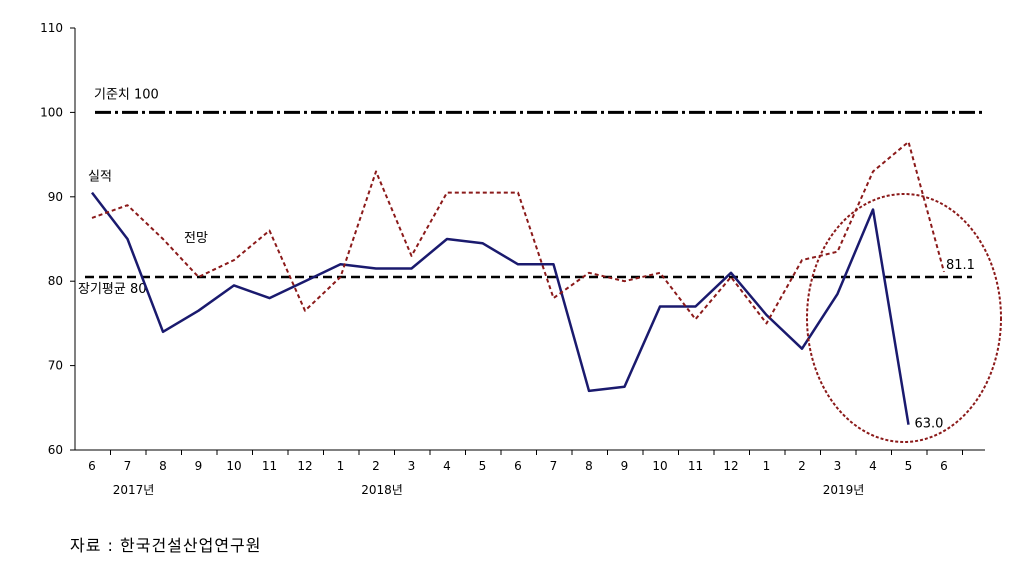 The width and height of the screenshot is (1024, 569). Describe the element at coordinates (55, 366) in the screenshot. I see `y-tick-label: 70` at that location.